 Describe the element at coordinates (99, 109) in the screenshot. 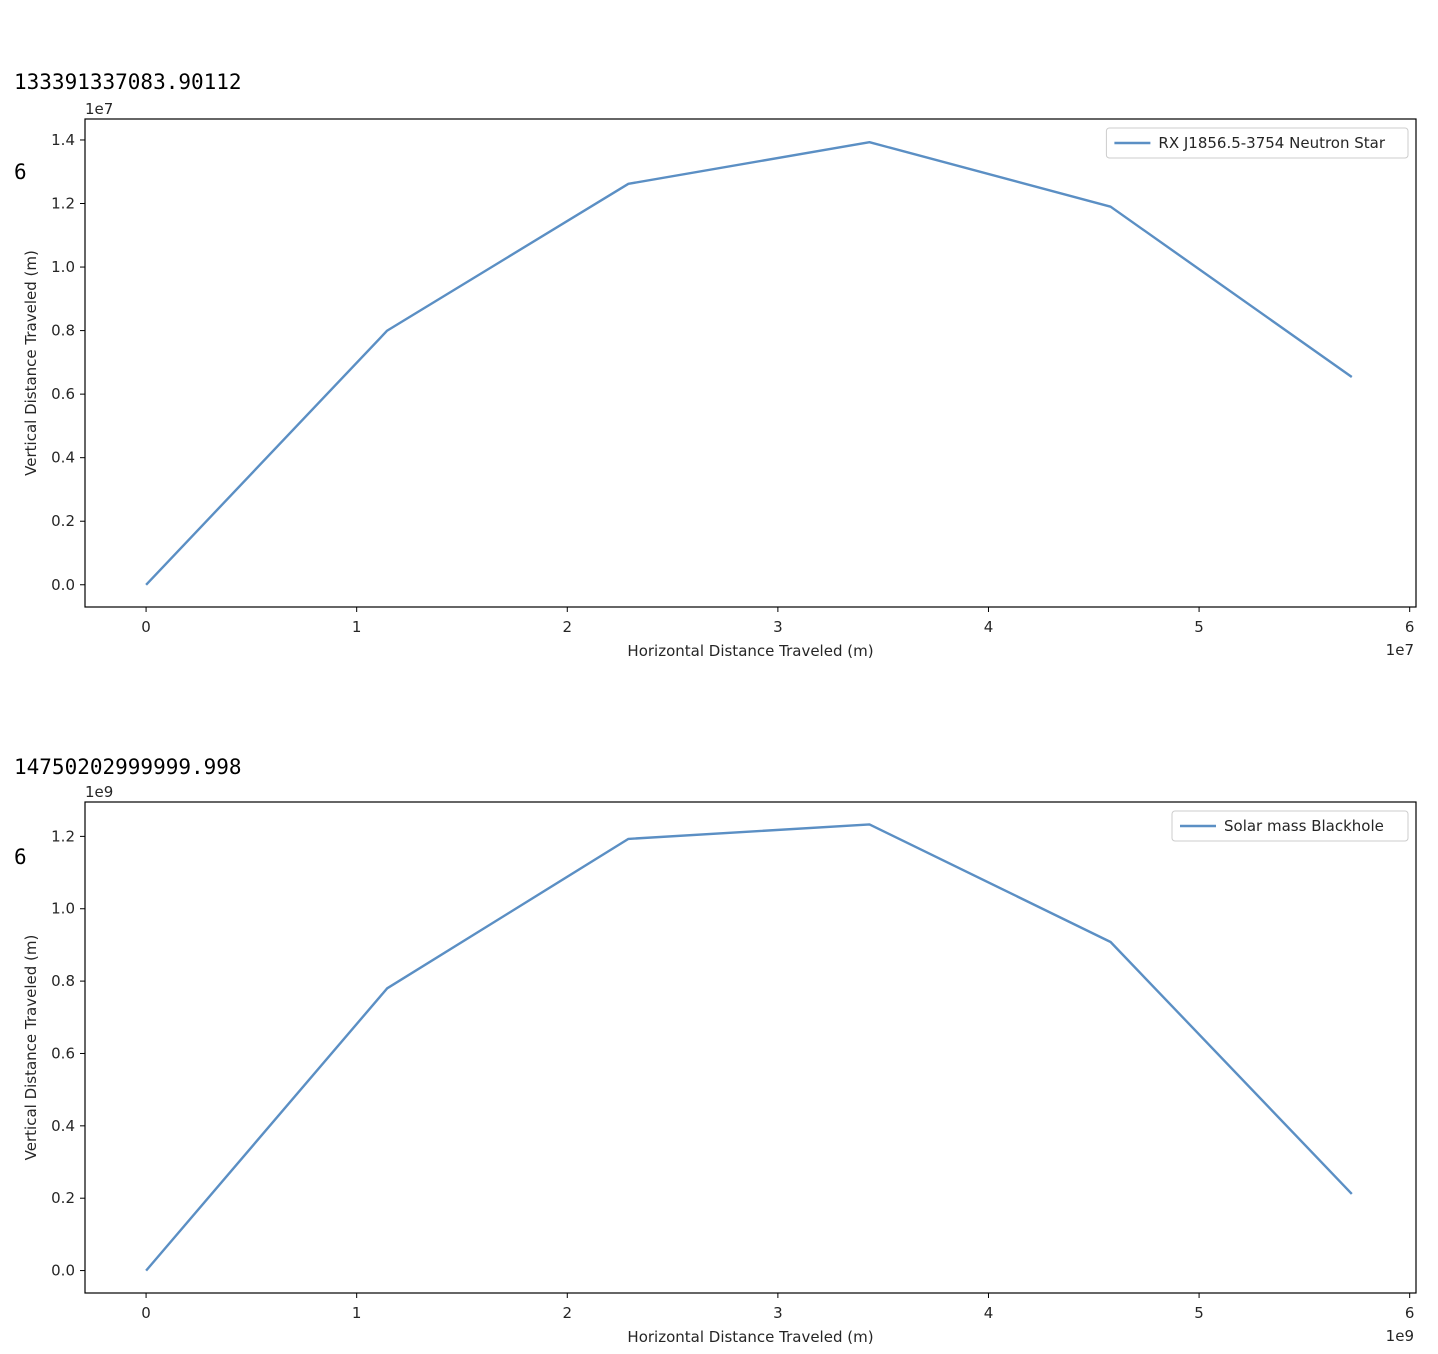

I see `y-offset-text: 1e7` at that location.